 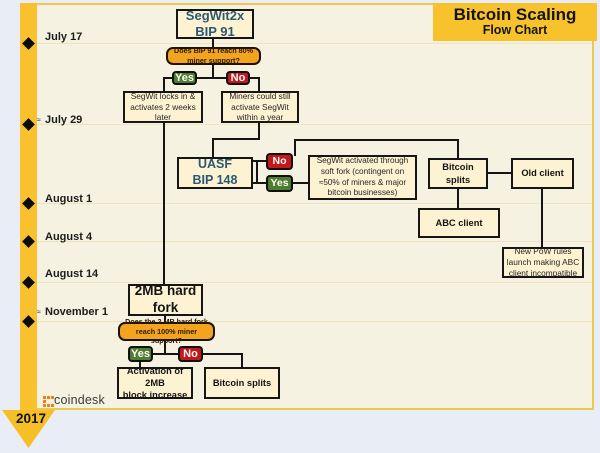 I want to click on node-bitcoin-splits-top: Bitcoin splits, so click(x=458, y=173).